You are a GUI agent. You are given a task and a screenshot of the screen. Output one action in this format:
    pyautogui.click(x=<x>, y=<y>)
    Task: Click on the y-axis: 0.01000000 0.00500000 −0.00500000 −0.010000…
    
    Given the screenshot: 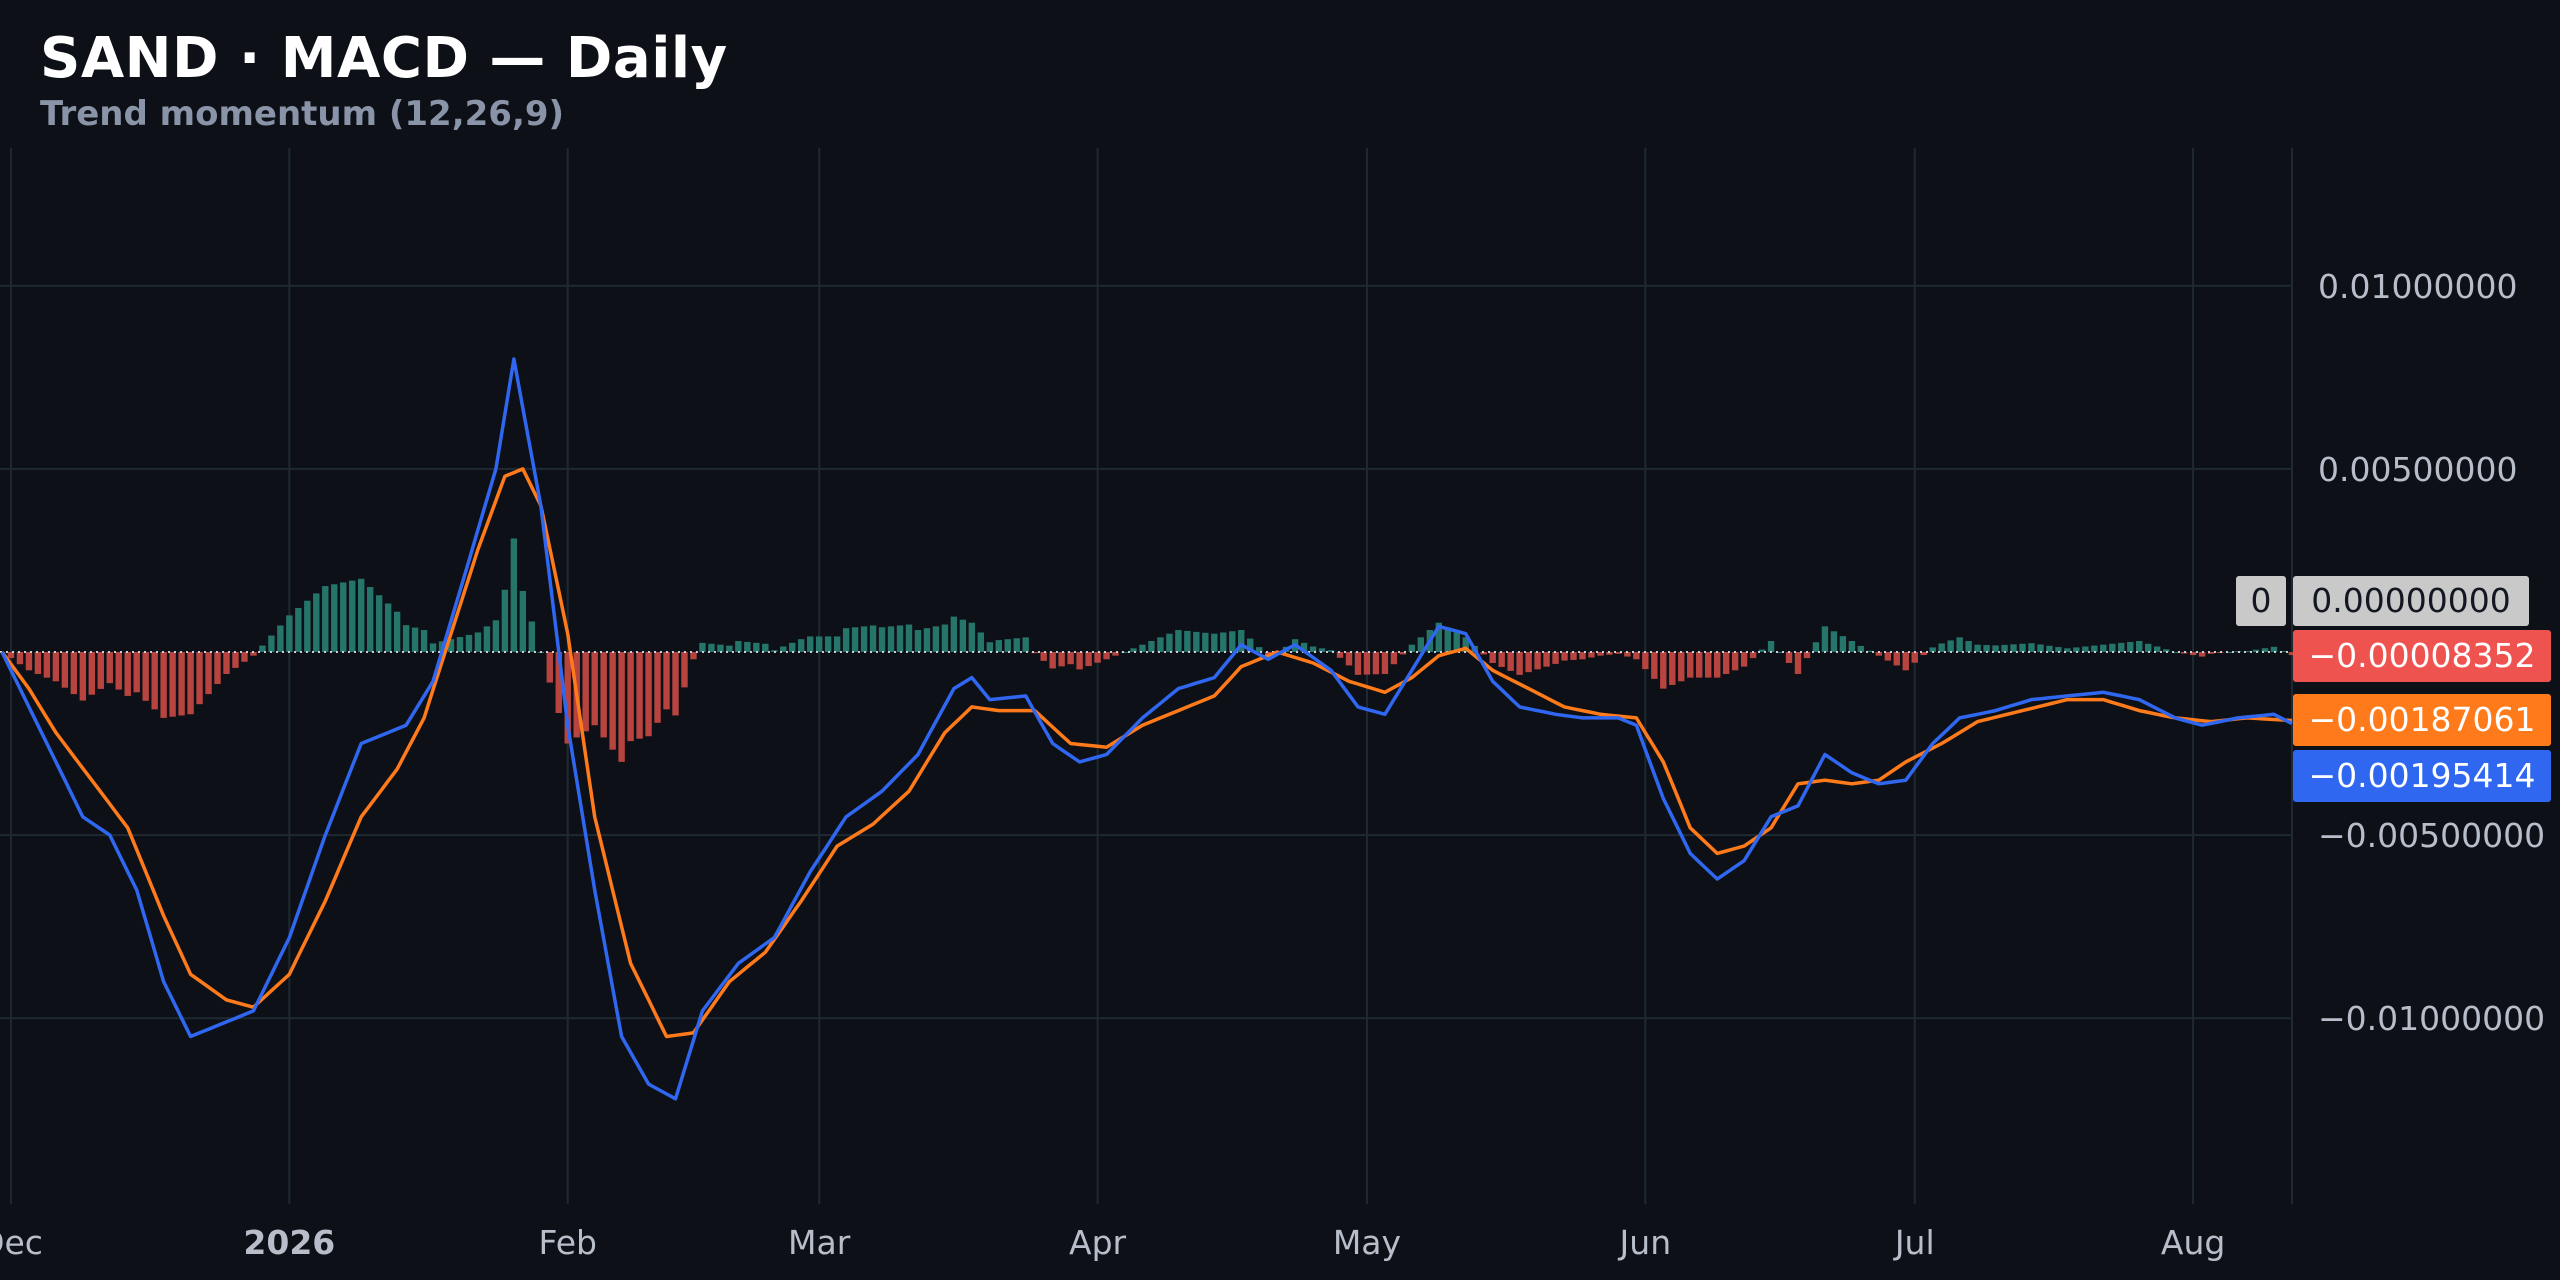 What is the action you would take?
    pyautogui.click(x=2431, y=652)
    